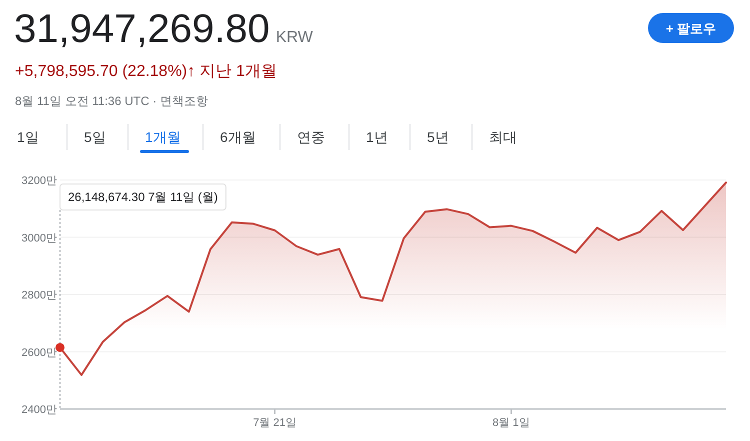 The height and width of the screenshot is (441, 750). What do you see at coordinates (28, 137) in the screenshot?
I see `text: 1일` at bounding box center [28, 137].